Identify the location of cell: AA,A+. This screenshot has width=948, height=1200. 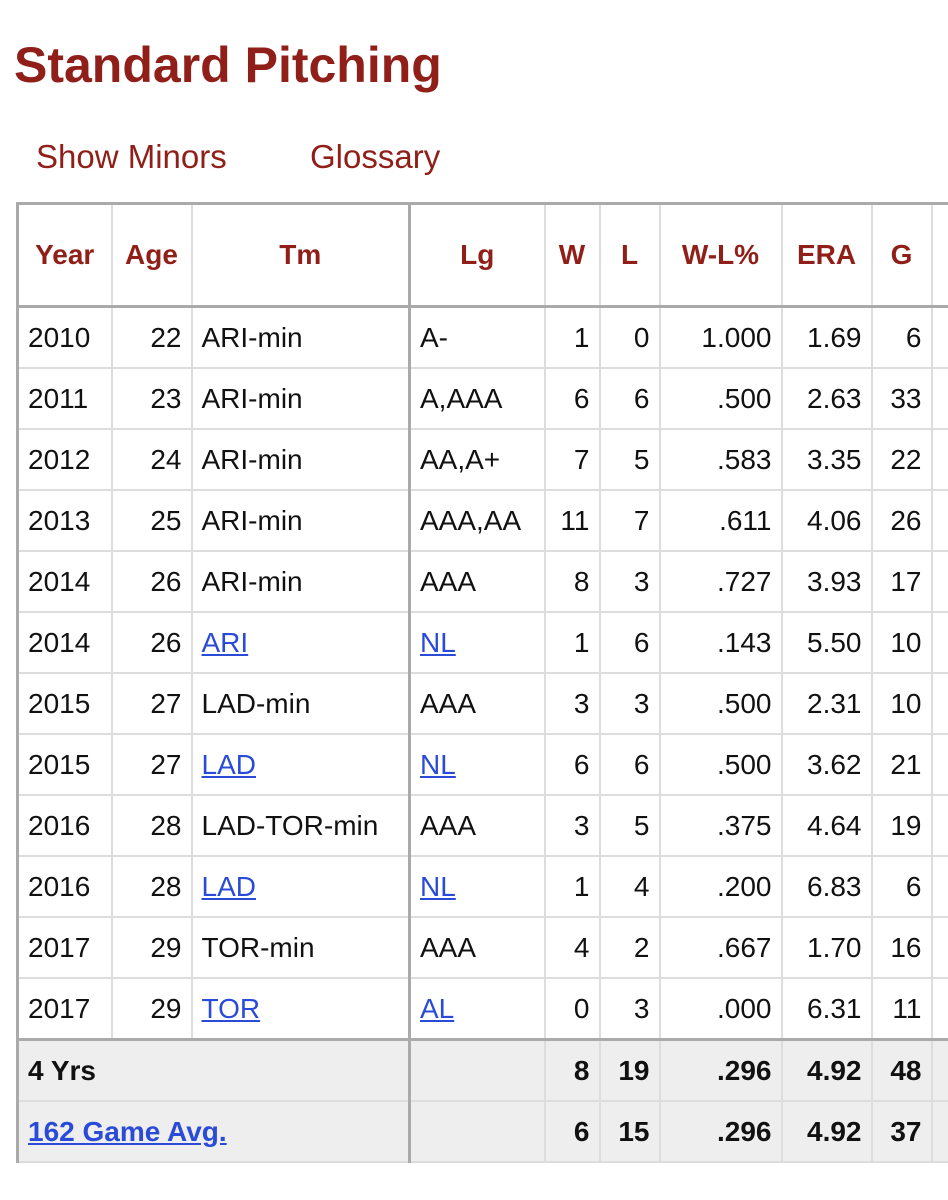
(477, 459).